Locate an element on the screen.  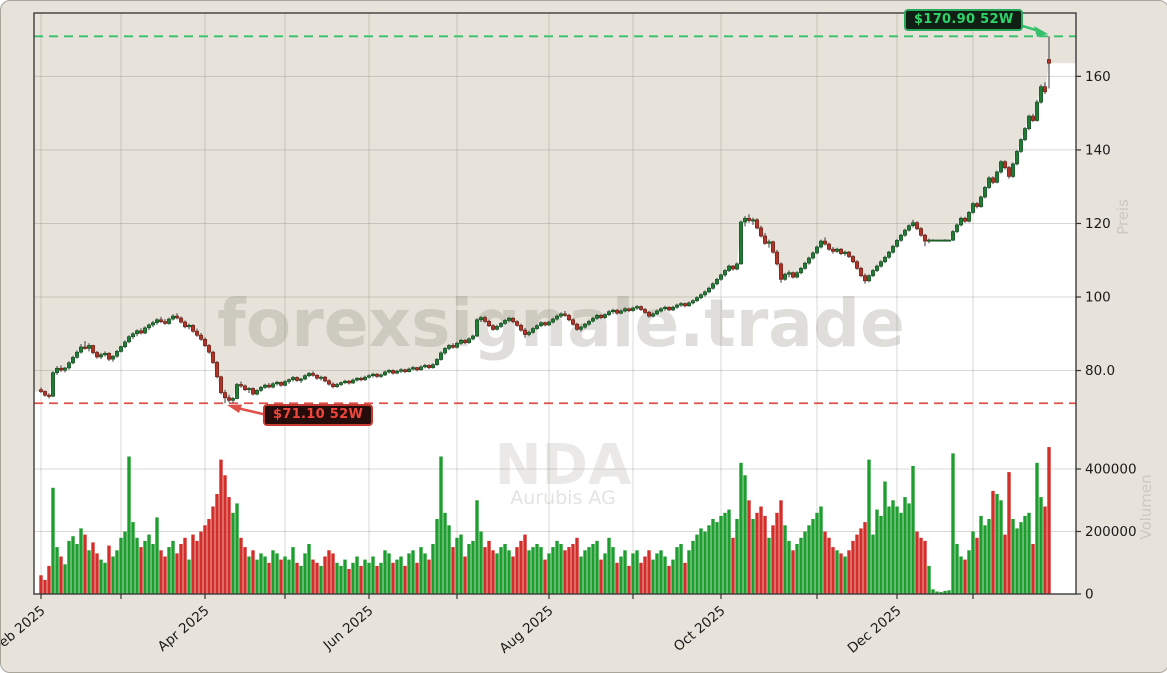
month-tick-label: Jun 2025 is located at coordinates (348, 628).